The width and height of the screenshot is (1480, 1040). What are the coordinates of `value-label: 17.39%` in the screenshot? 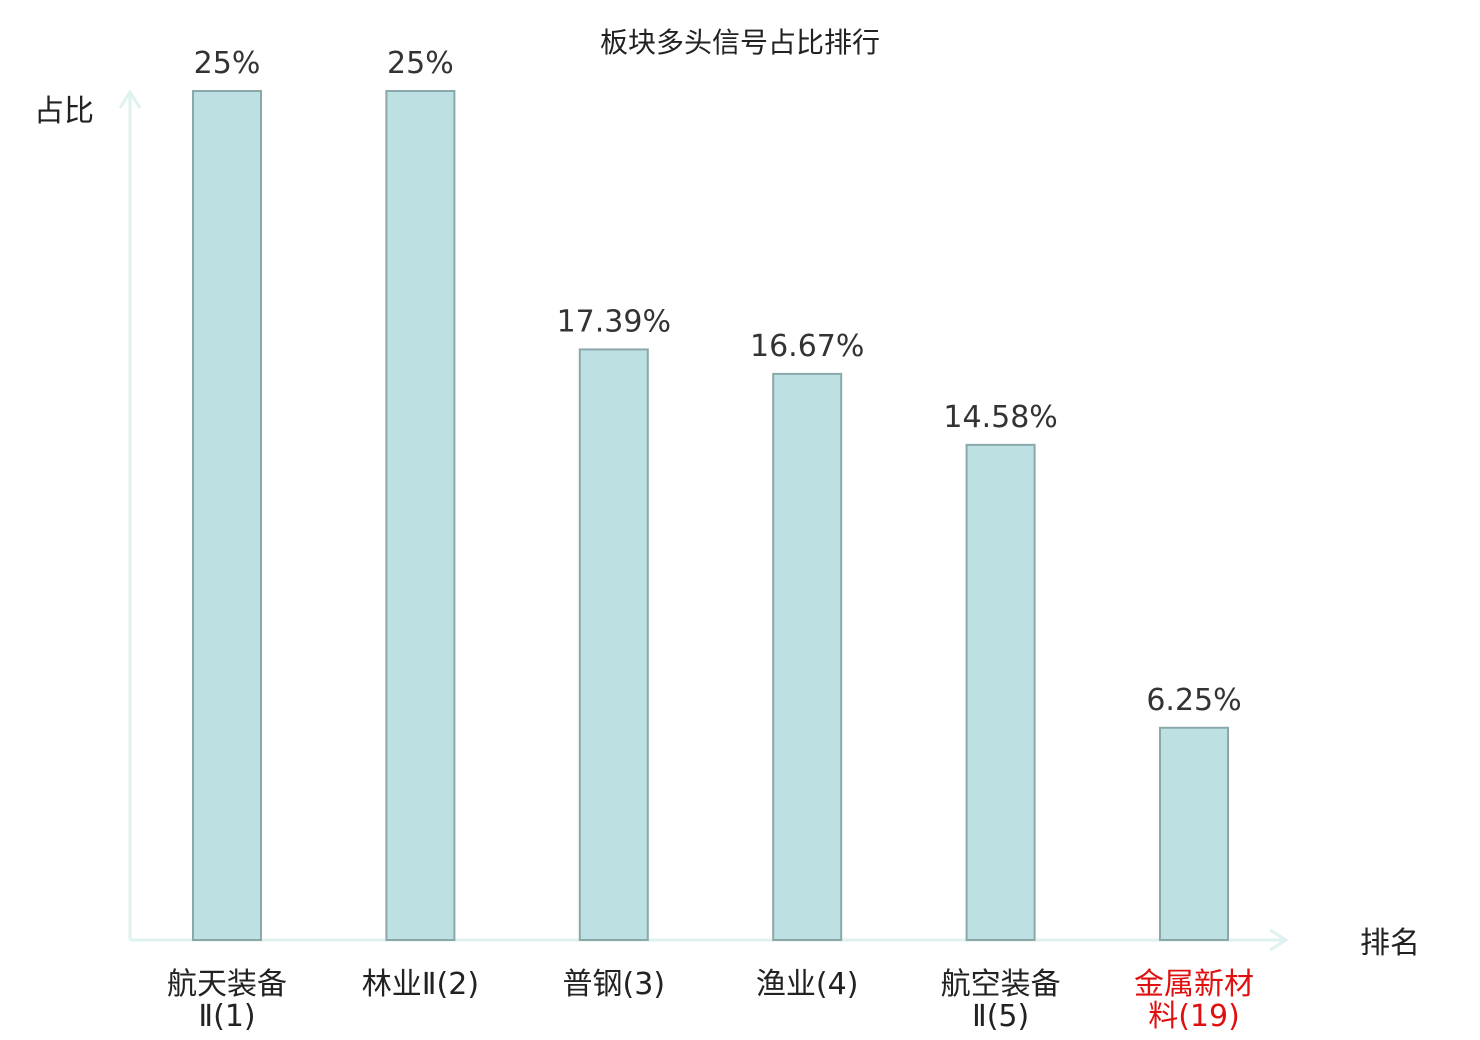 It's located at (614, 321).